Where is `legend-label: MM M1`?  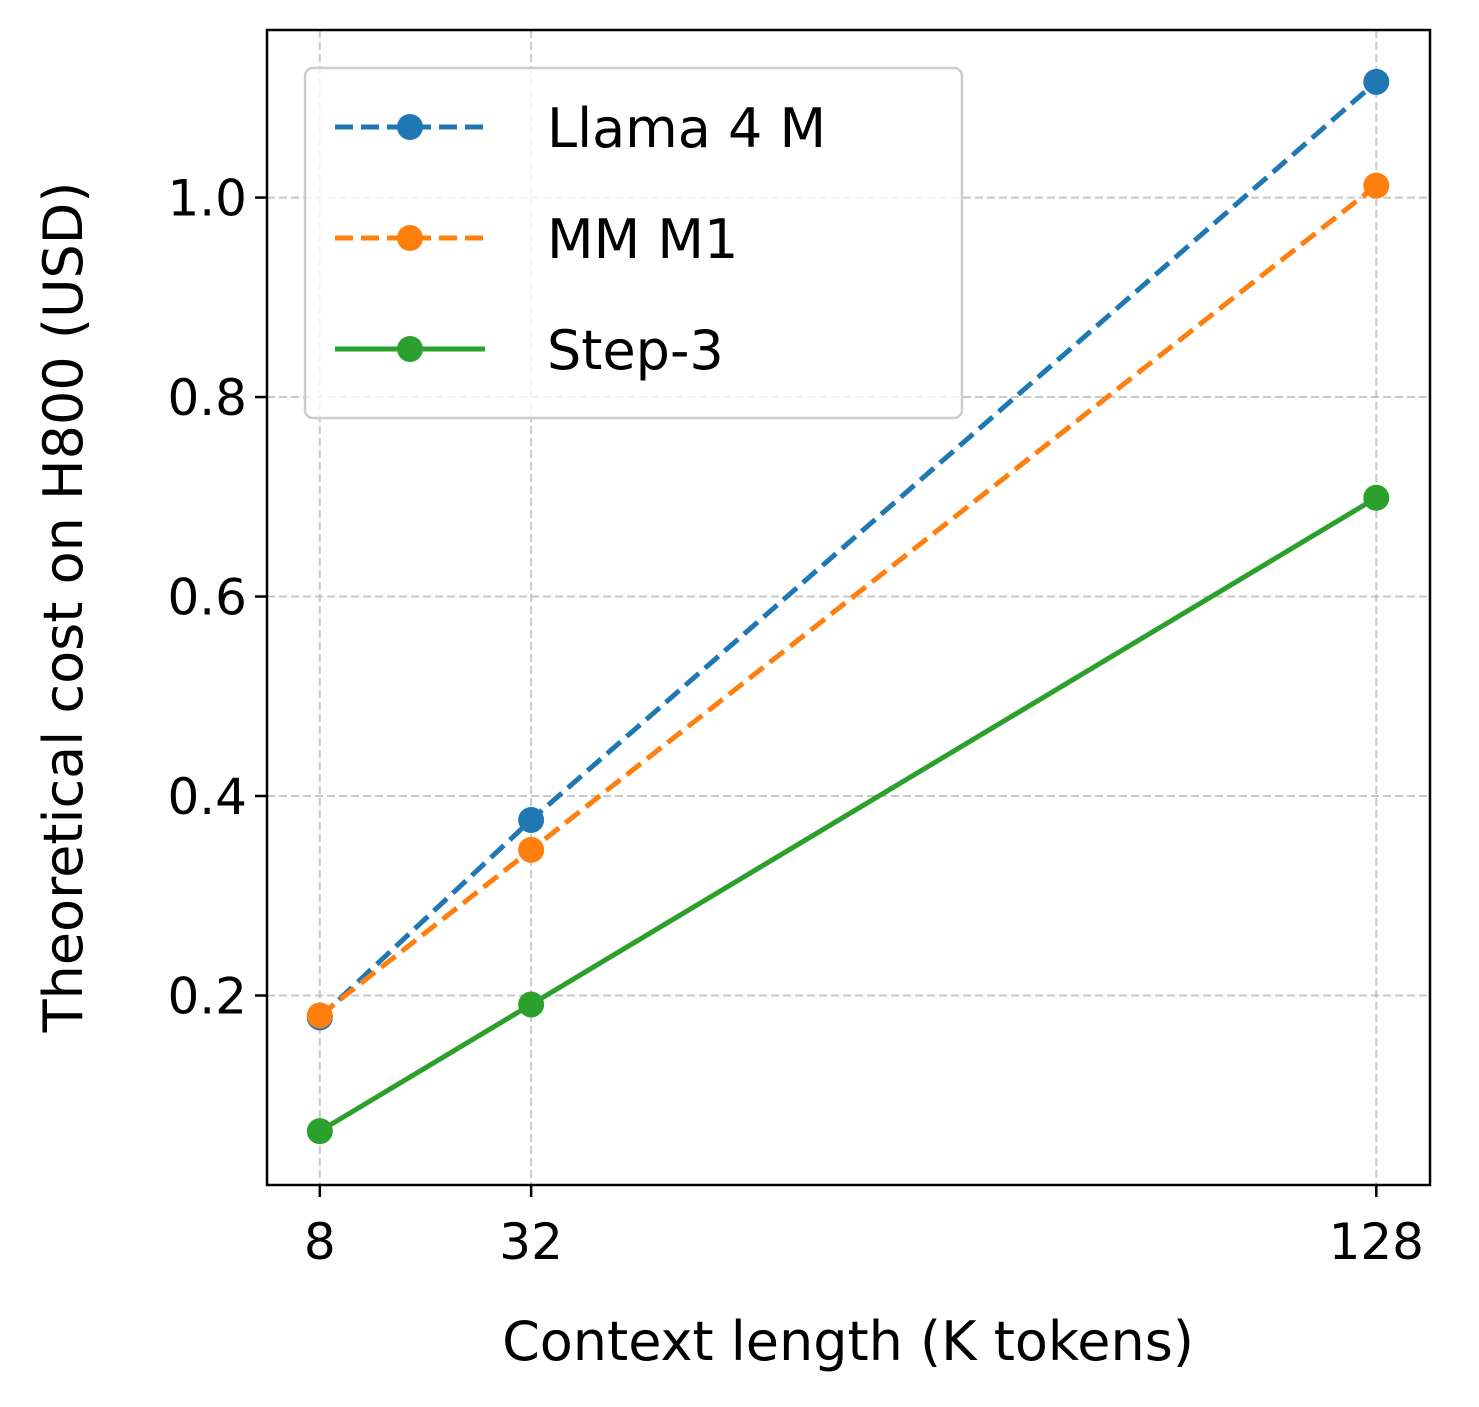 legend-label: MM M1 is located at coordinates (642, 239).